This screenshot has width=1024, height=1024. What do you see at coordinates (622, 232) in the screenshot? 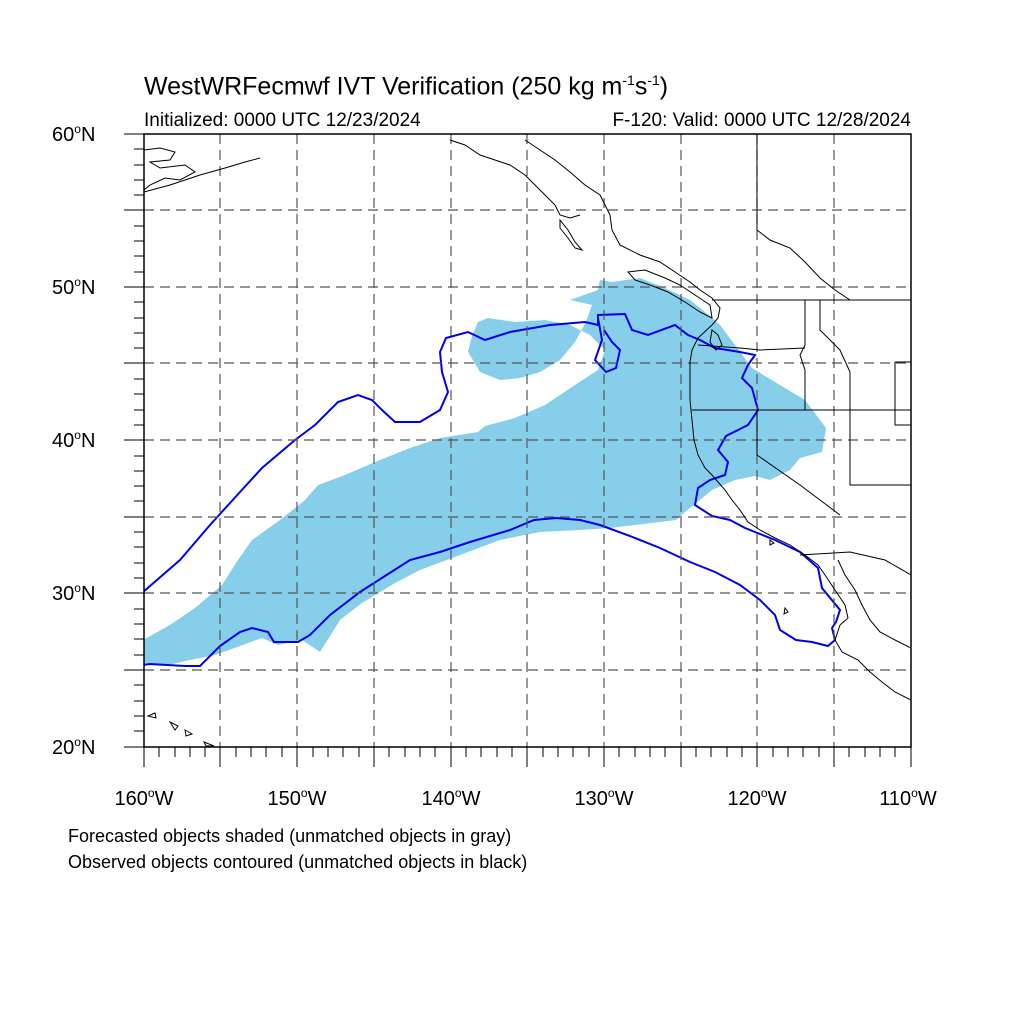
I see `bc-coast` at bounding box center [622, 232].